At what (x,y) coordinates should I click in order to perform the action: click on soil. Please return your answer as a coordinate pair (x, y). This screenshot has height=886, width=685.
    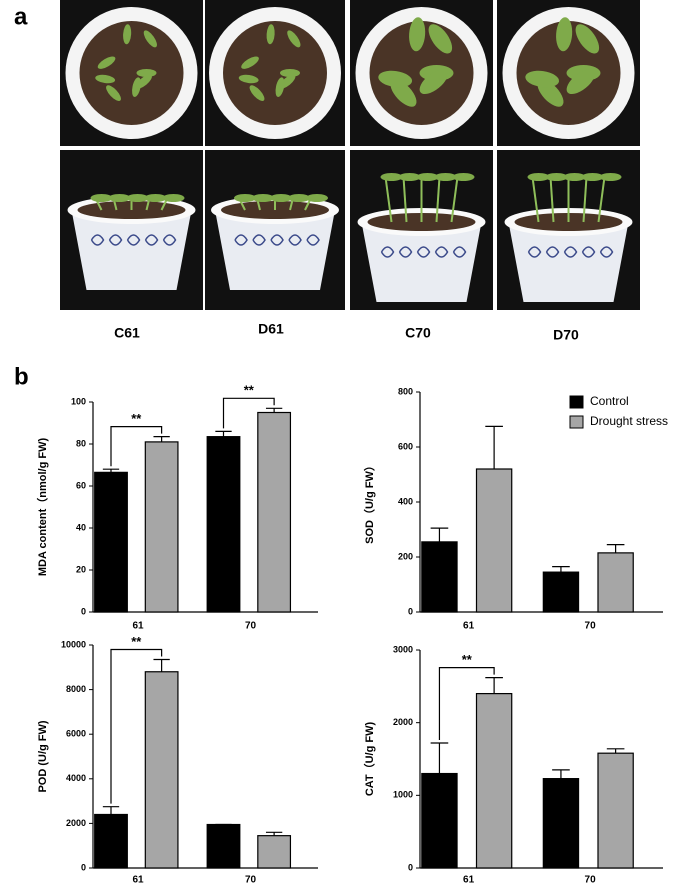
    Looking at the image, I should click on (131, 73).